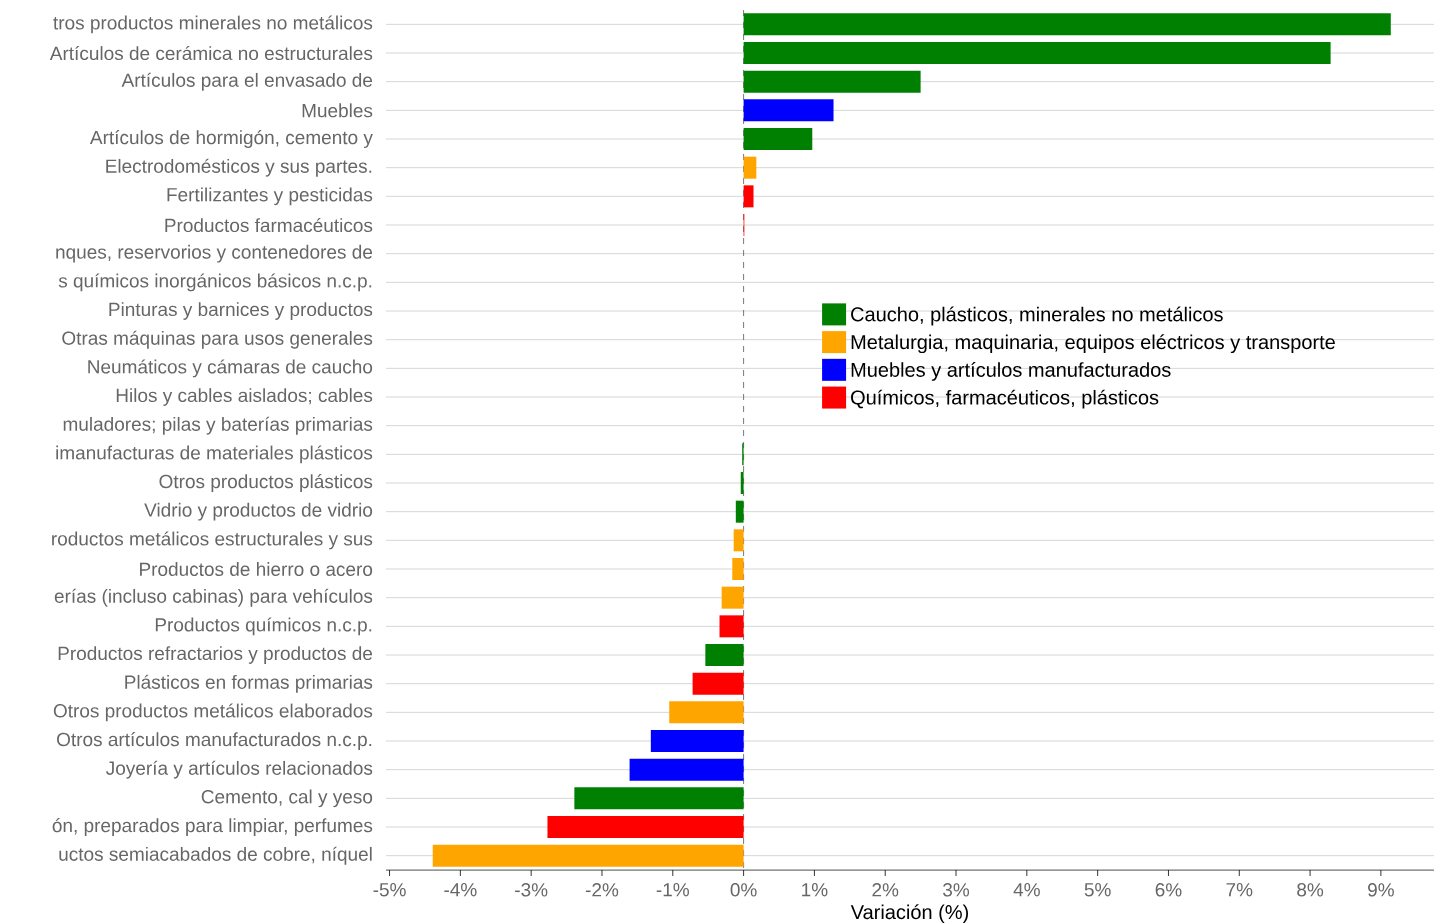 This screenshot has height=923, width=1434. I want to click on y-tick-label: Artículos de cerámica no estructurales, so click(211, 53).